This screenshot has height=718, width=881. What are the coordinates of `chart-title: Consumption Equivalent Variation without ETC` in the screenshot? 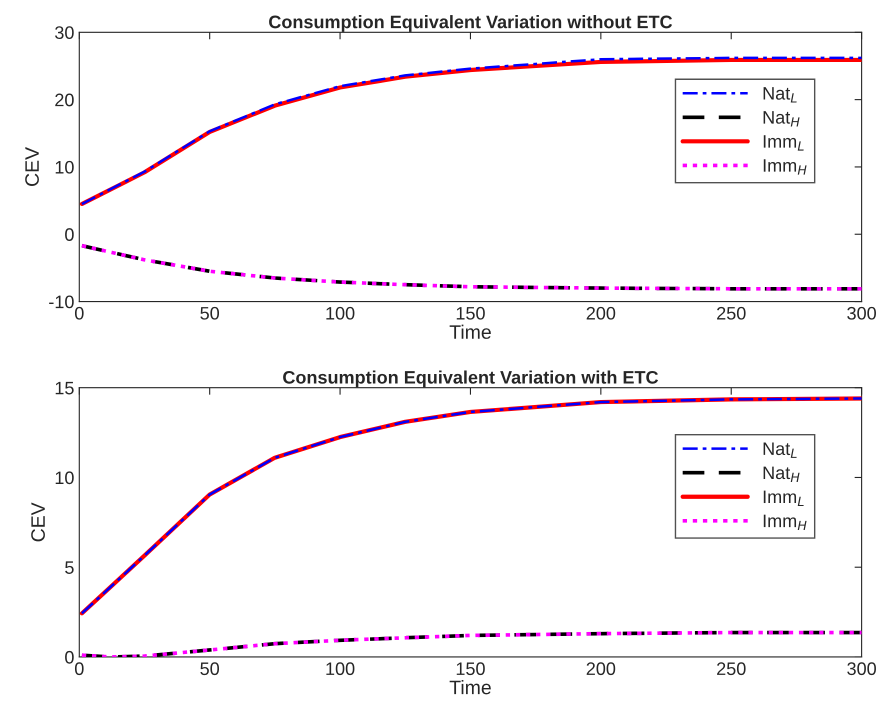 It's located at (470, 23).